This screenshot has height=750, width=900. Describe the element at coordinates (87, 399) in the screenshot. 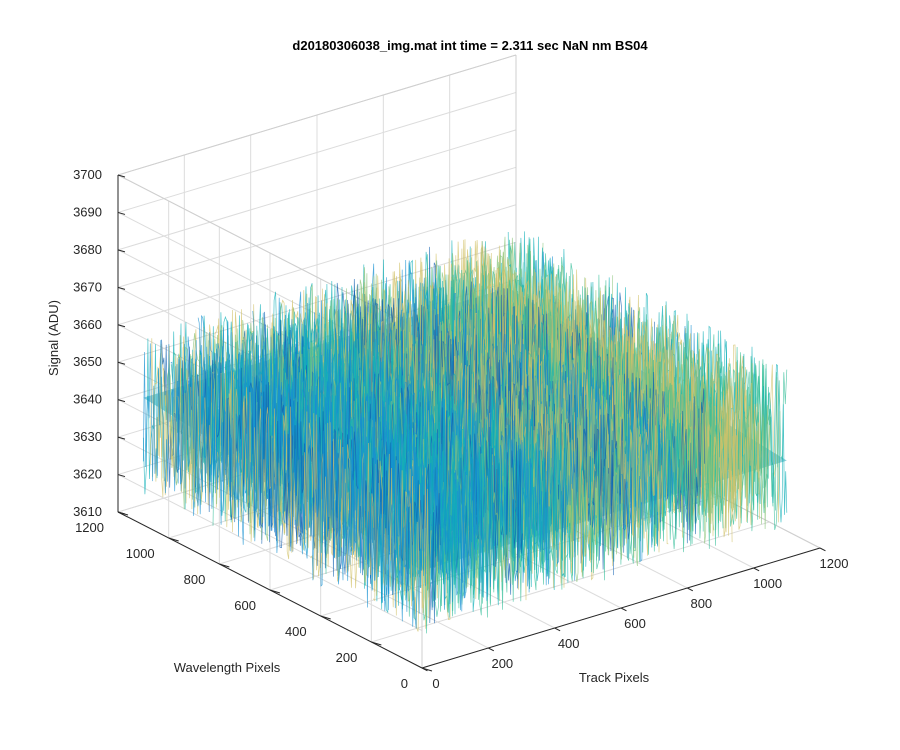

I see `z-tick-label: 3640` at that location.